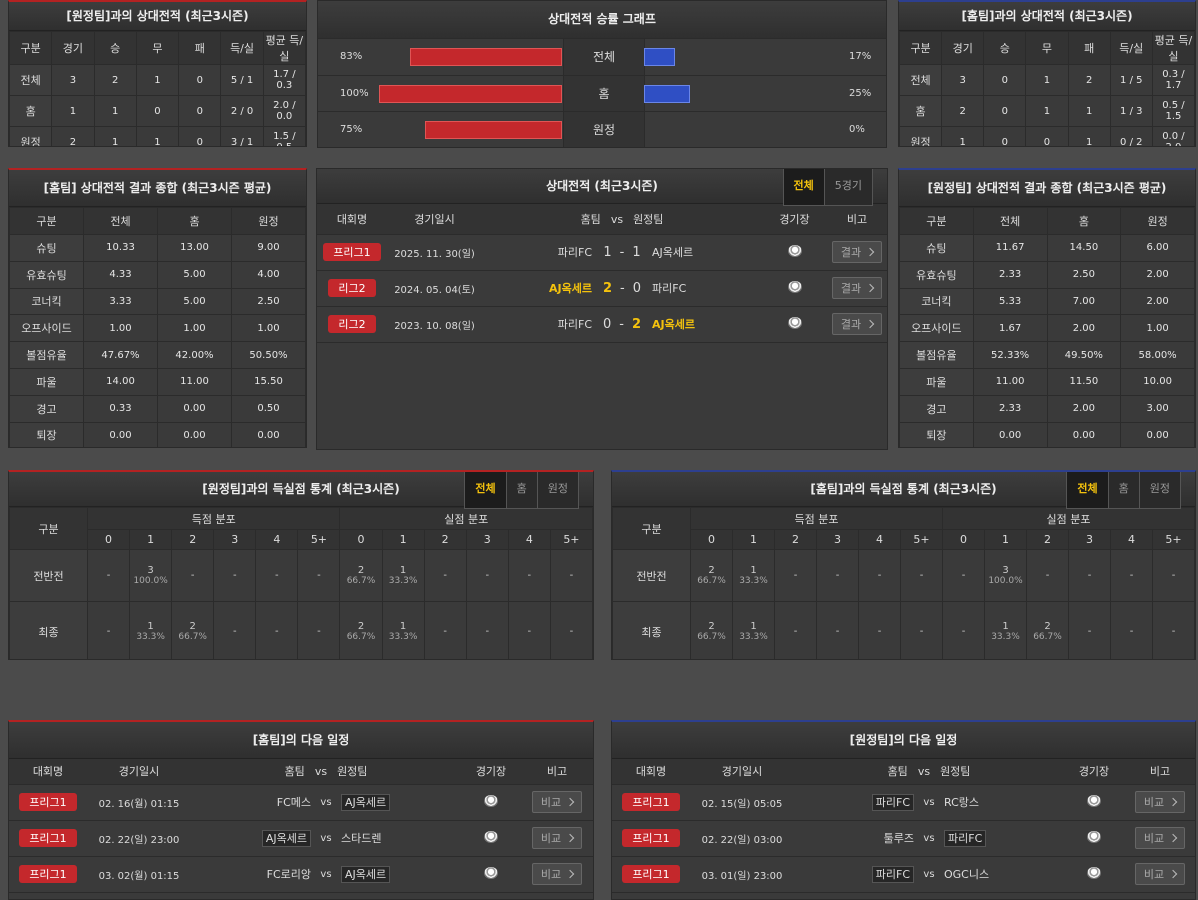  I want to click on cell: 6.00, so click(1157, 248).